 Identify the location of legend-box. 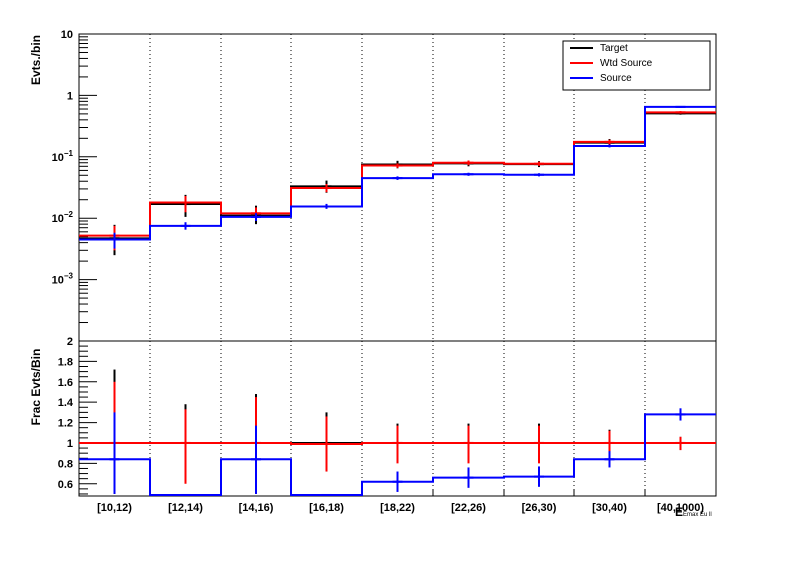
(636, 65).